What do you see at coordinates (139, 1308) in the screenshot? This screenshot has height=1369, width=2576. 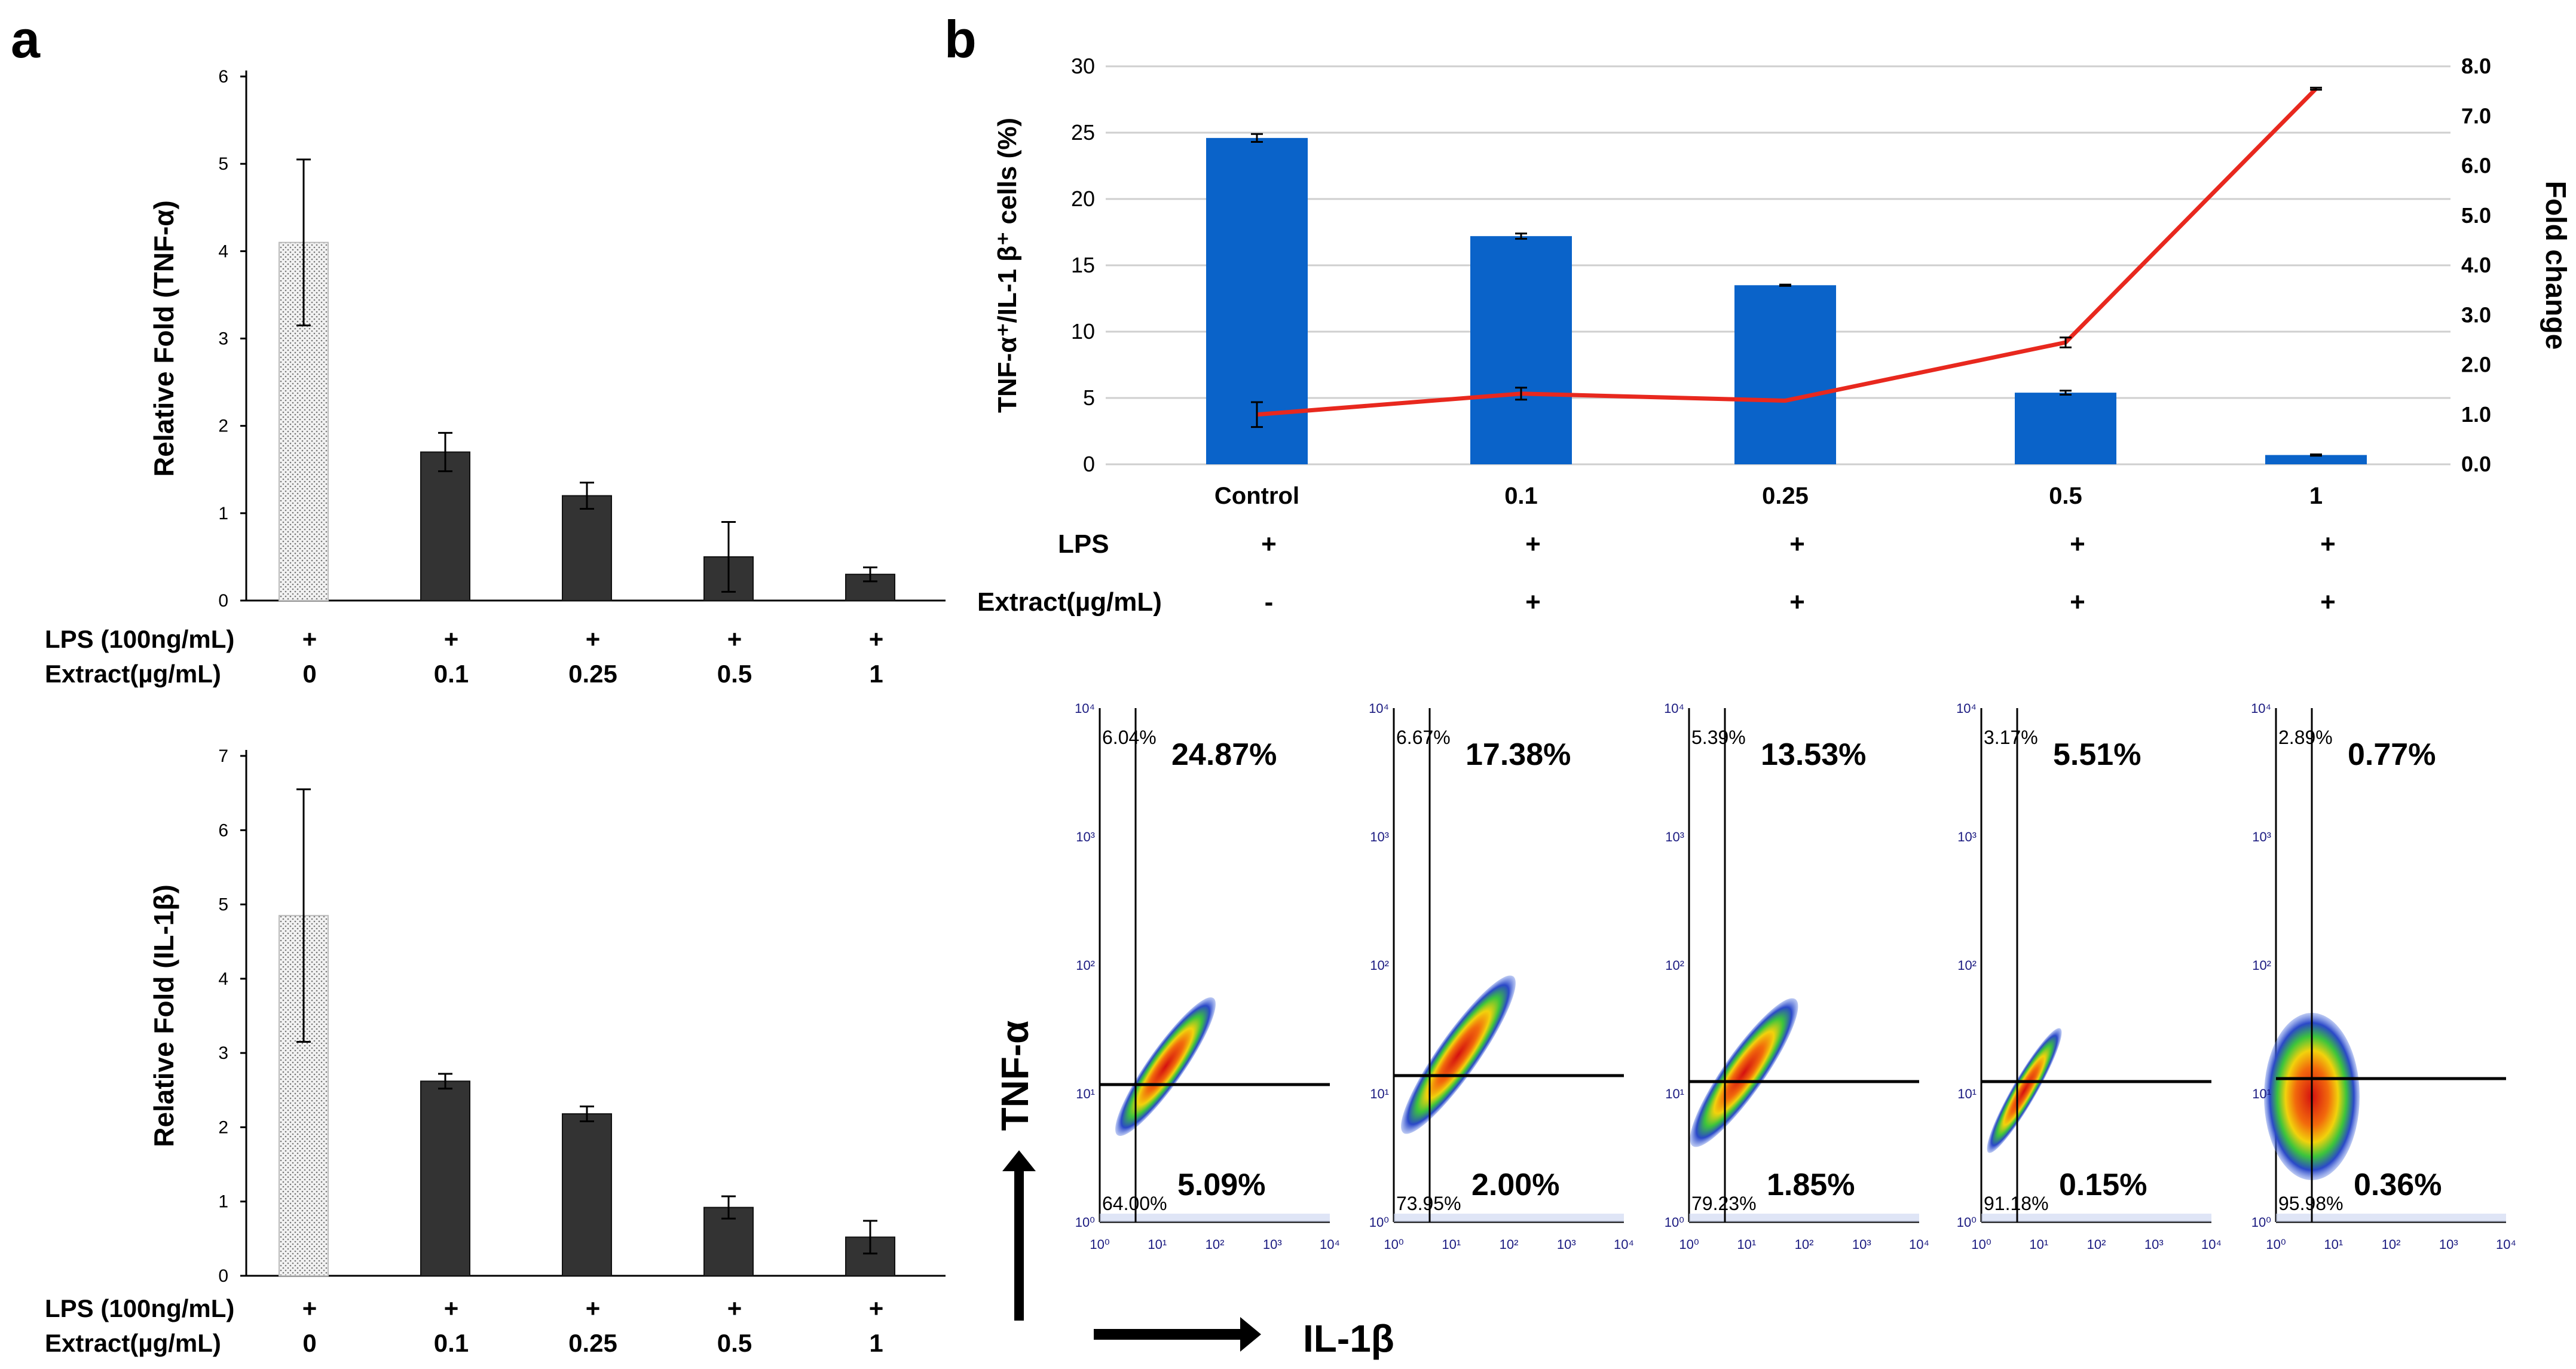 I see `lps-row-label: LPS (100ng/mL)` at bounding box center [139, 1308].